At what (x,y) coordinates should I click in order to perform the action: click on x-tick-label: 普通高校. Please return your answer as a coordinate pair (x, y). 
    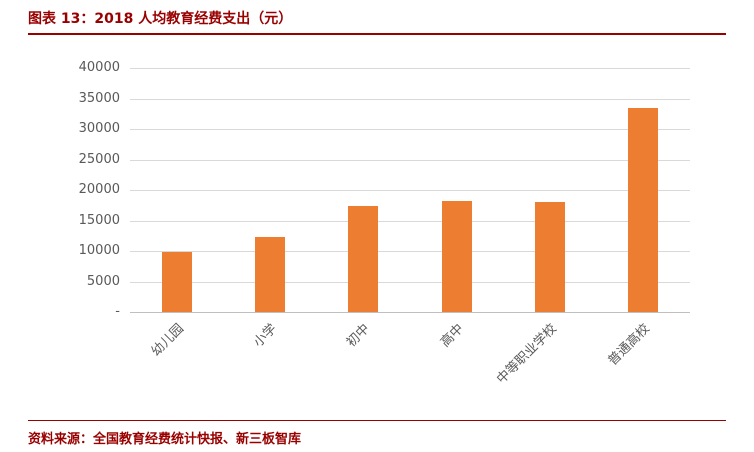
    Looking at the image, I should click on (629, 345).